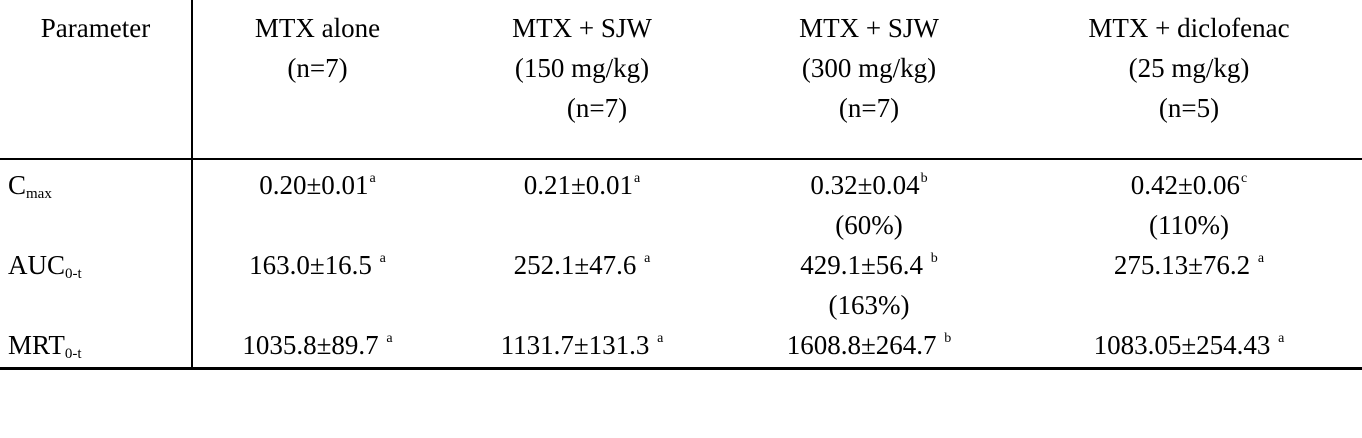 The width and height of the screenshot is (1362, 438). I want to click on table-cell: 1131.7±131.3 a, so click(582, 347).